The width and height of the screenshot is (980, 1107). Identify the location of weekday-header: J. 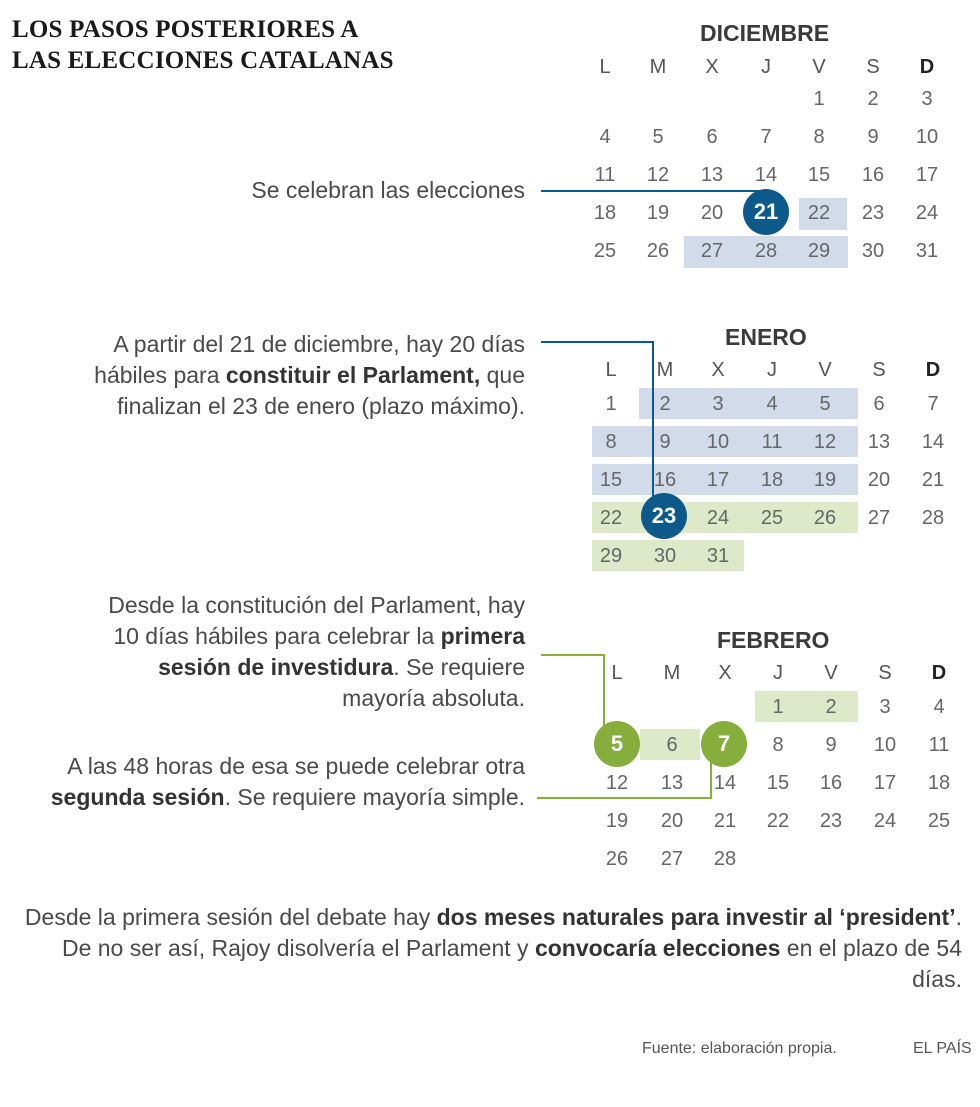
(778, 673).